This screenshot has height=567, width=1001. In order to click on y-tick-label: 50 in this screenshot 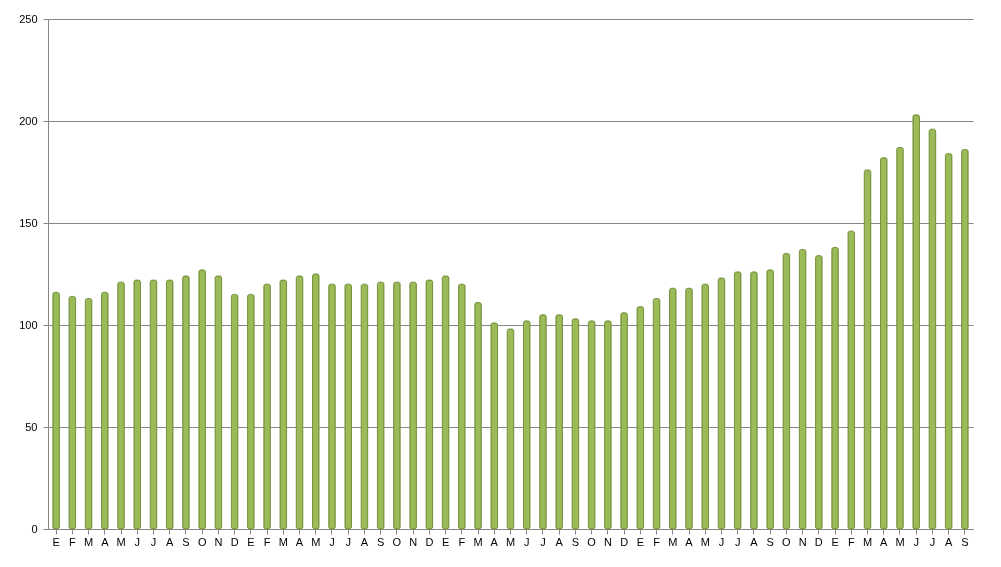, I will do `click(31, 426)`.